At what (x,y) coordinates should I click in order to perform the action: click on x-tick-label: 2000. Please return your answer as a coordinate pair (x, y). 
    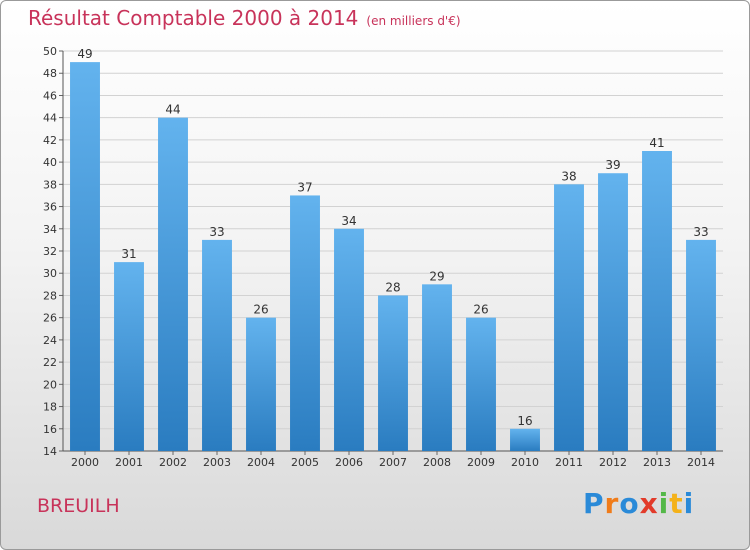
    Looking at the image, I should click on (85, 462).